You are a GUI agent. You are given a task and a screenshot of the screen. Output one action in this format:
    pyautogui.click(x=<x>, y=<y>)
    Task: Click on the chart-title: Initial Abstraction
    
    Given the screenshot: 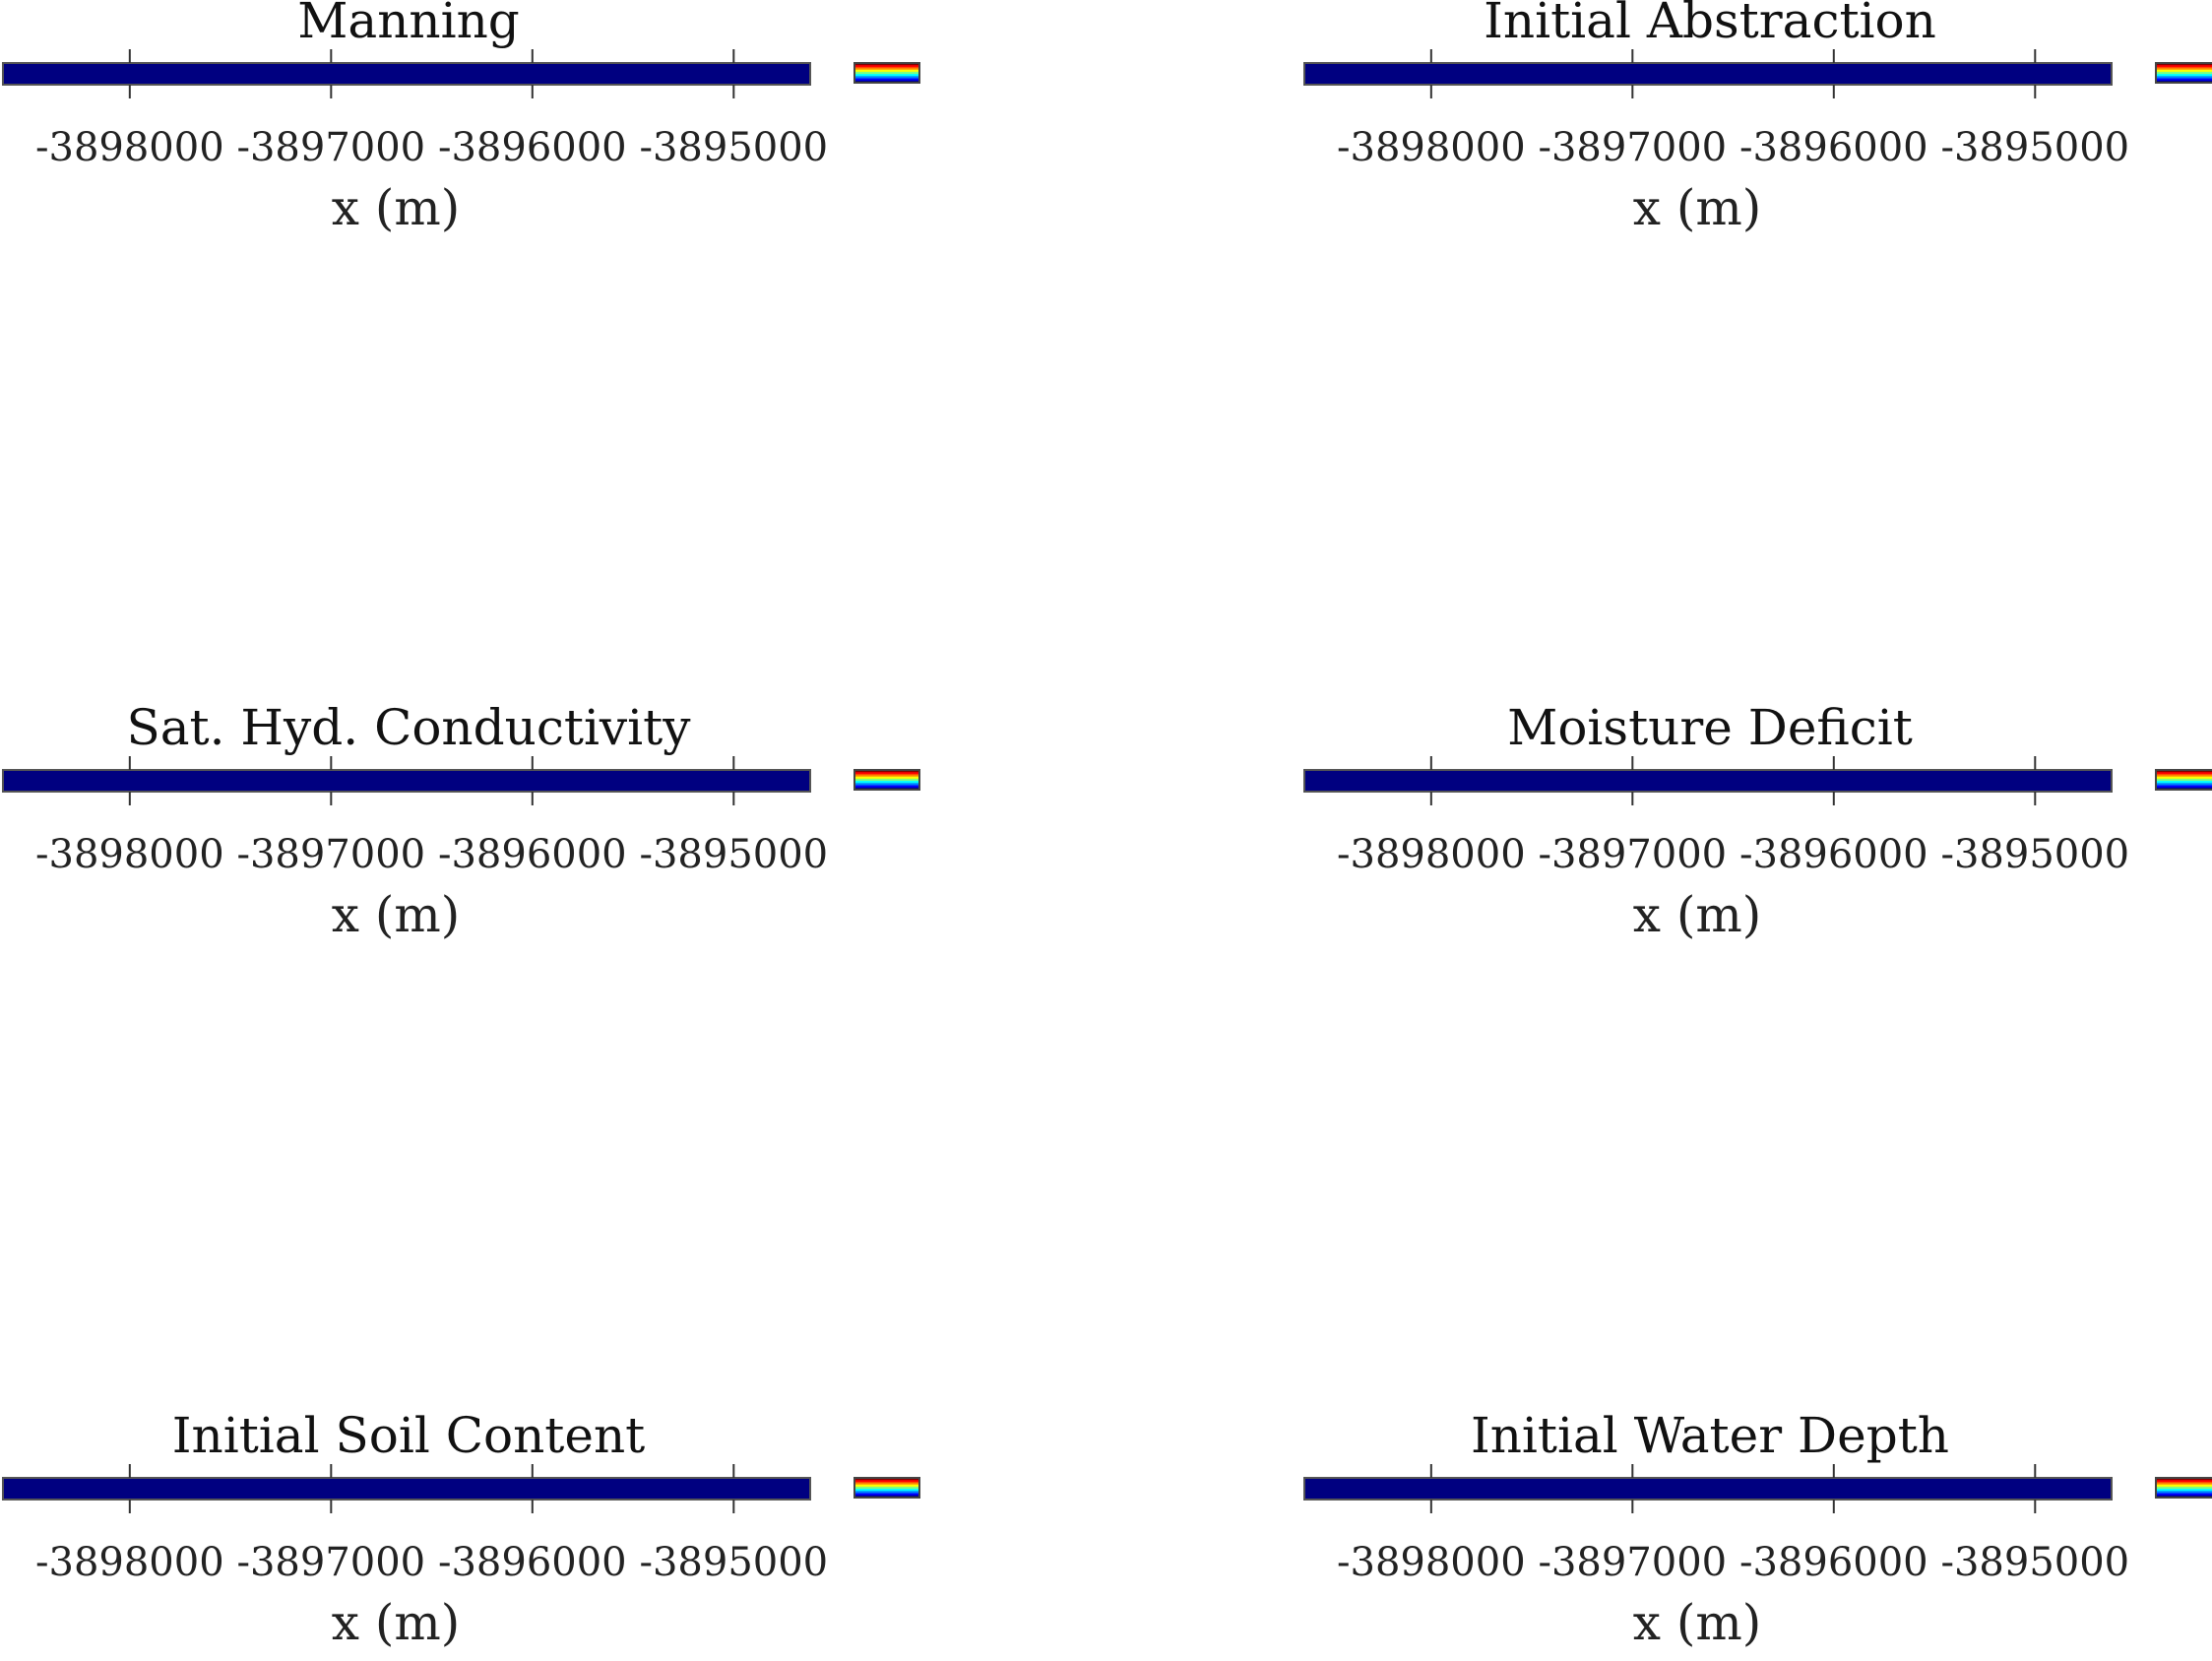 What is the action you would take?
    pyautogui.click(x=1710, y=24)
    